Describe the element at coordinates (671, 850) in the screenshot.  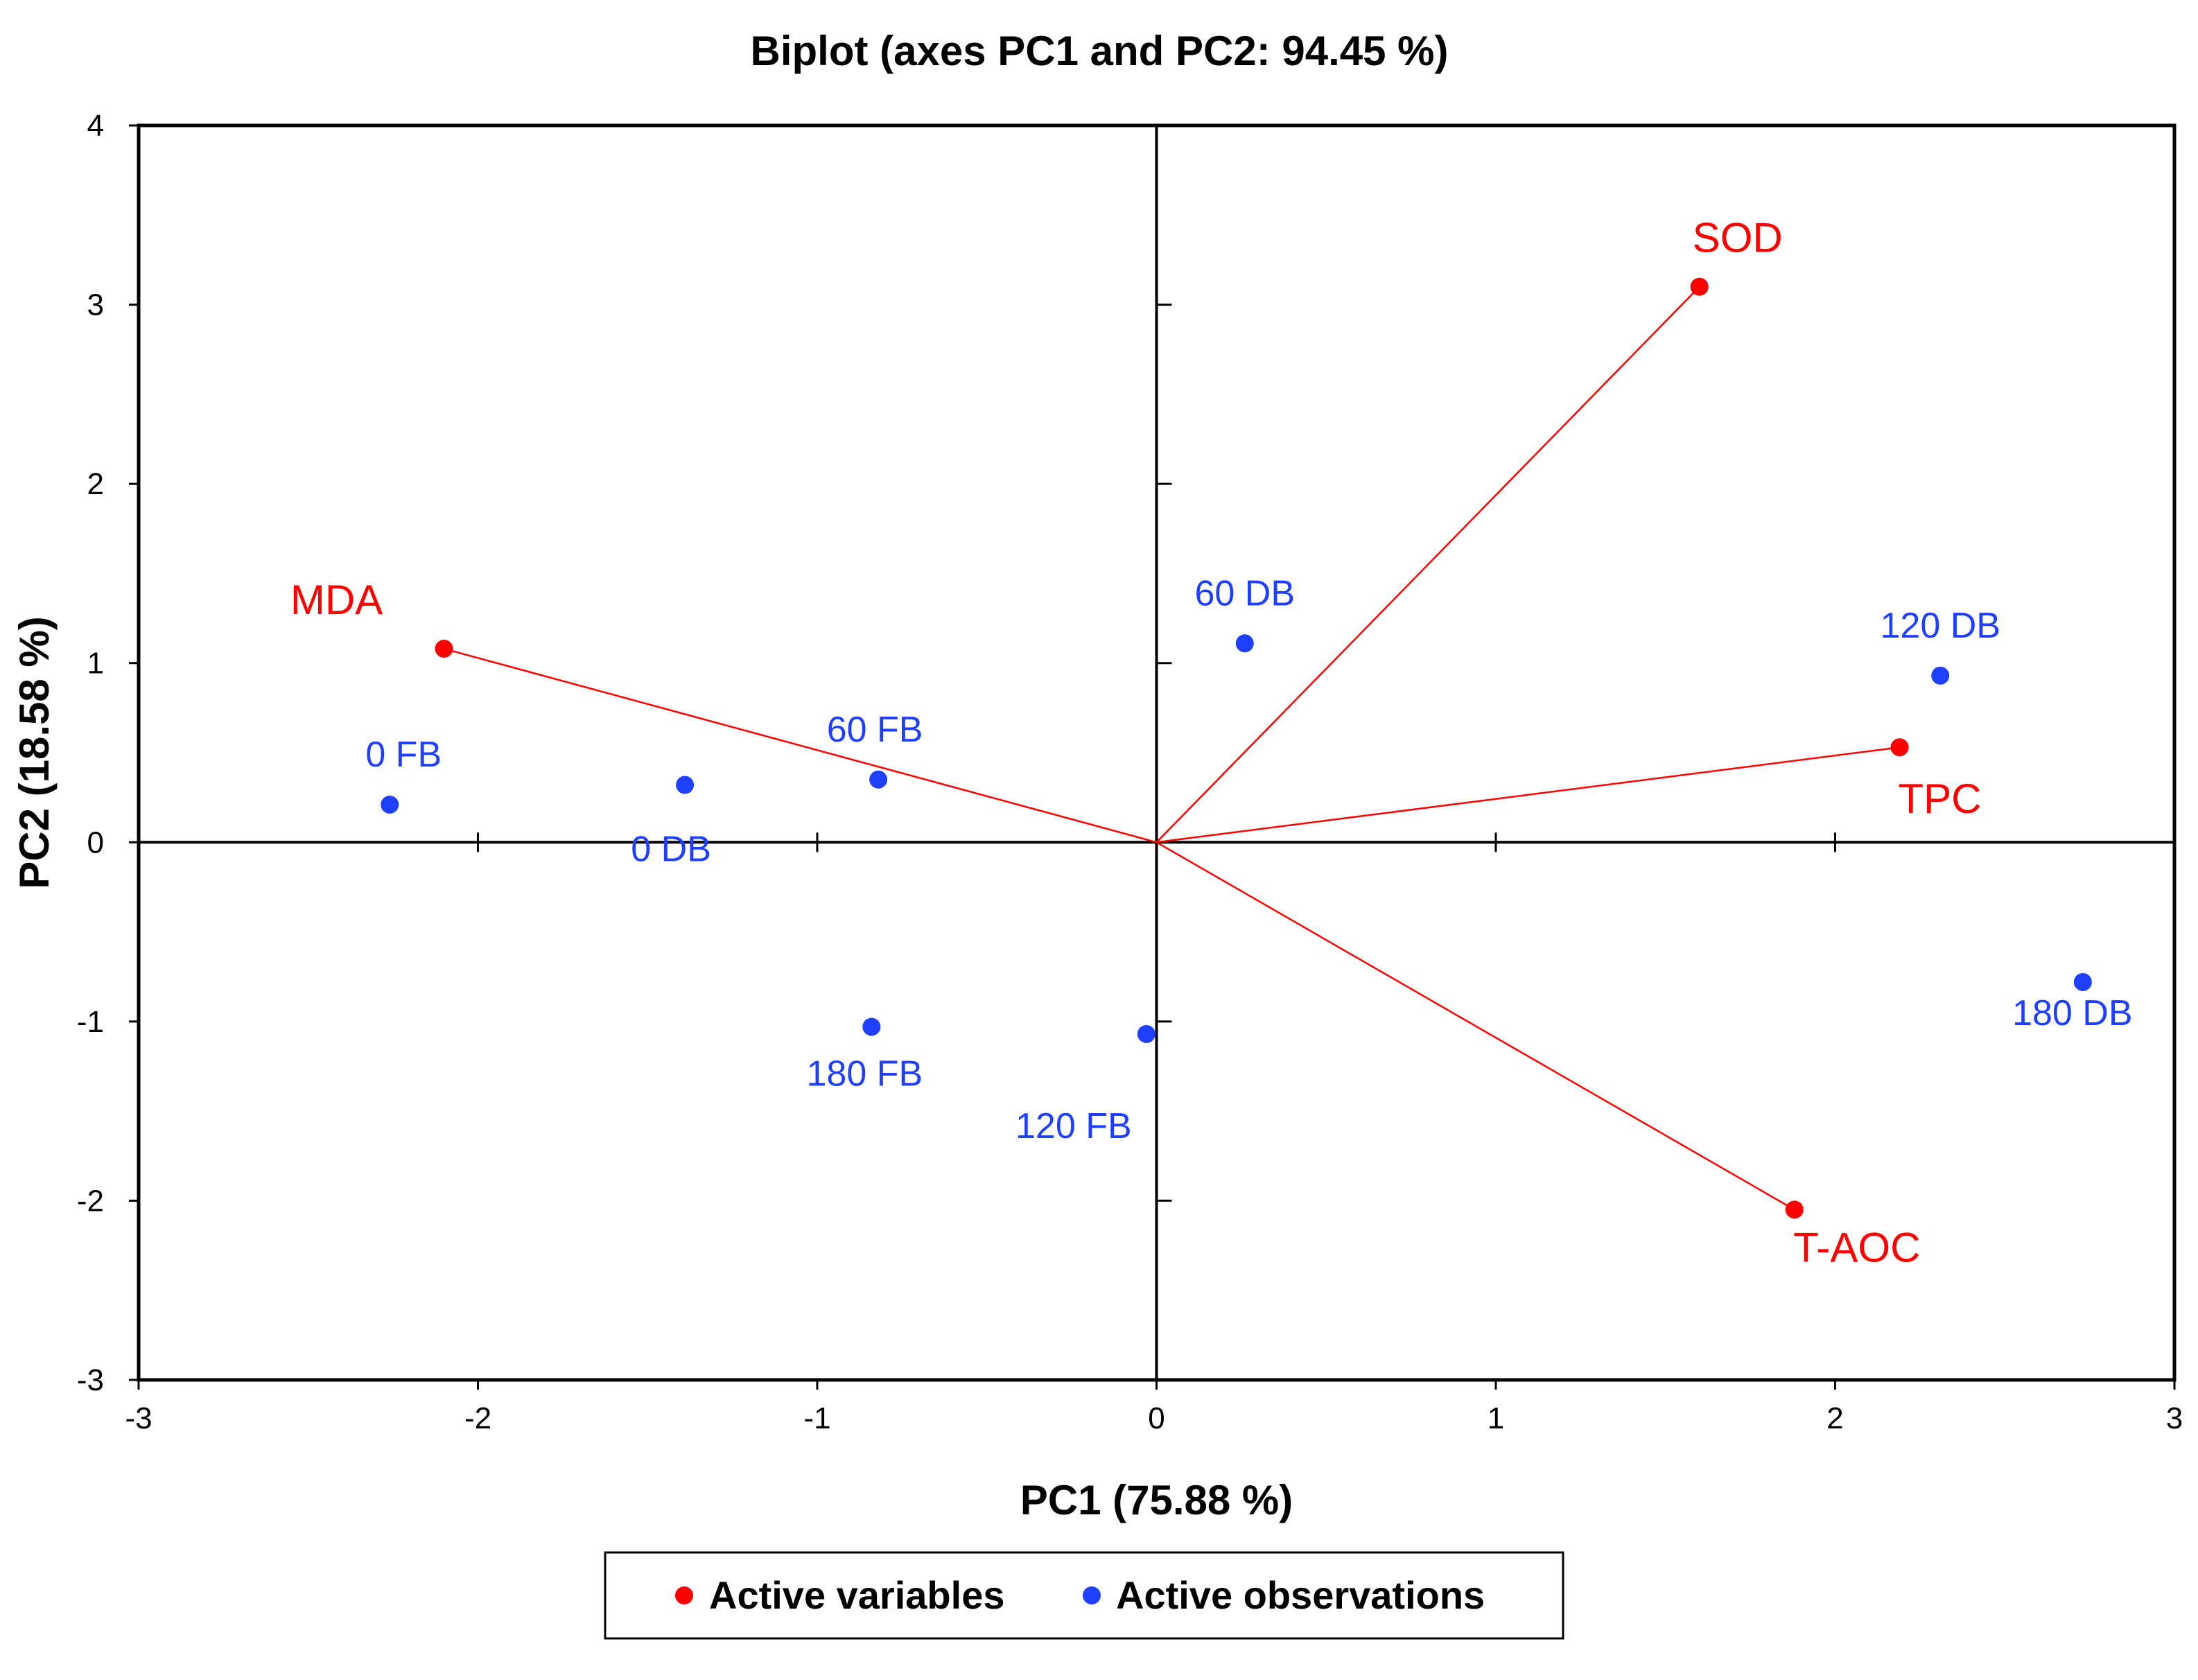
I see `observation-label-0-db: 0 DB` at that location.